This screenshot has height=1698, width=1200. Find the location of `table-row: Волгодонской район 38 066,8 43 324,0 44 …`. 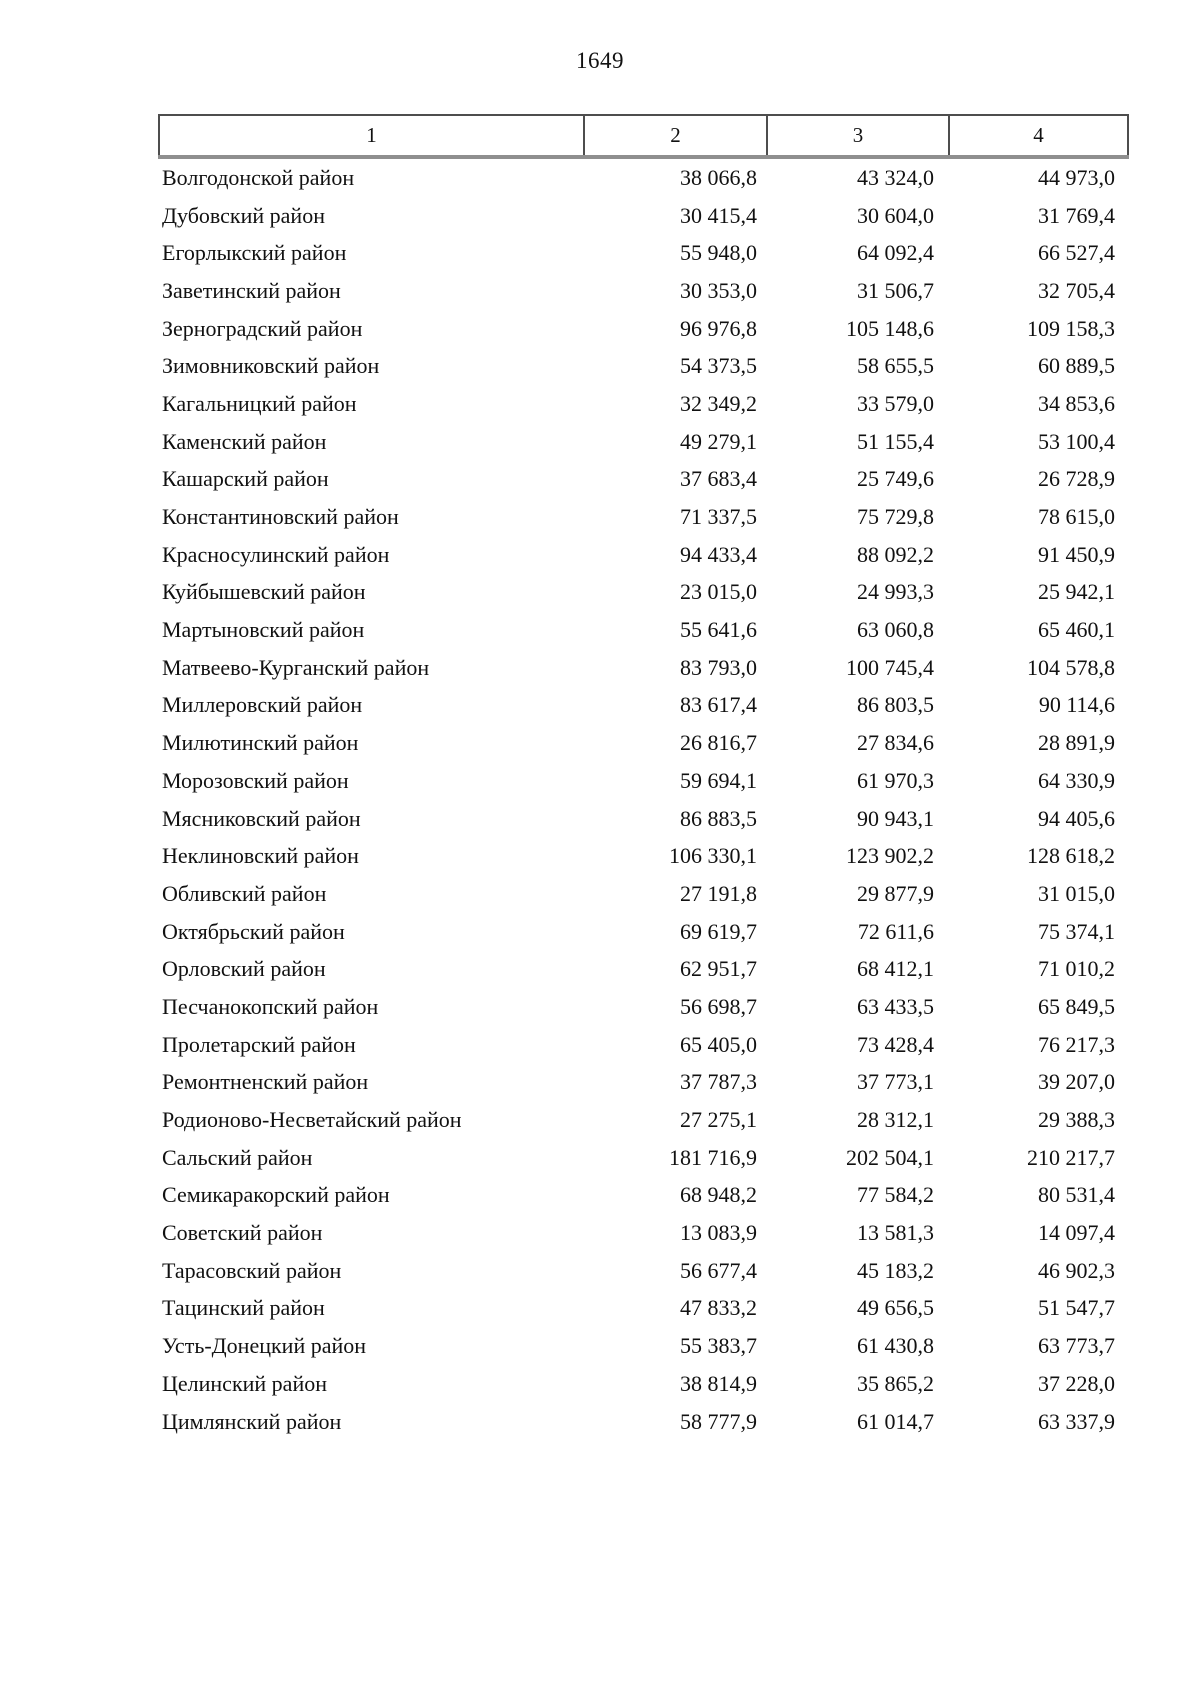

table-row: Волгодонской район 38 066,8 43 324,0 44 … is located at coordinates (643, 177).